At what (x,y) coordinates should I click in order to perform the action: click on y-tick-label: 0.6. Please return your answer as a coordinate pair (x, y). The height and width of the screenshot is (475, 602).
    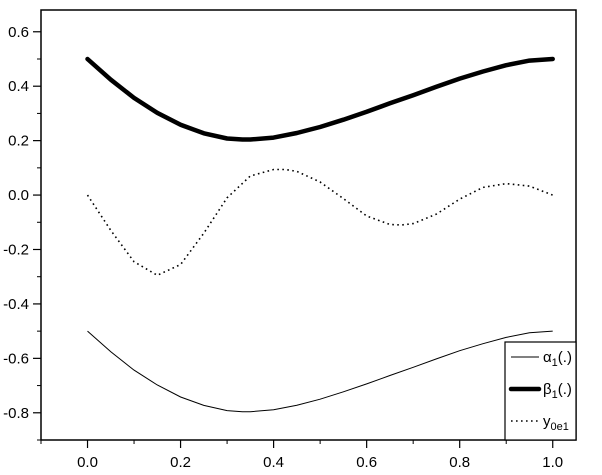
    Looking at the image, I should click on (18, 32).